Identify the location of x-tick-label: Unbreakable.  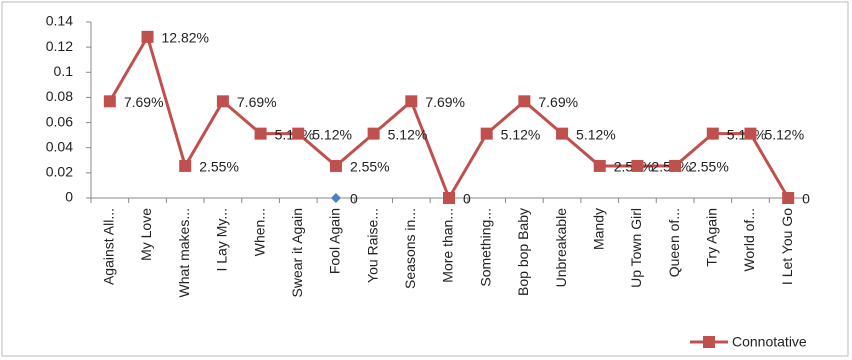
(561, 248).